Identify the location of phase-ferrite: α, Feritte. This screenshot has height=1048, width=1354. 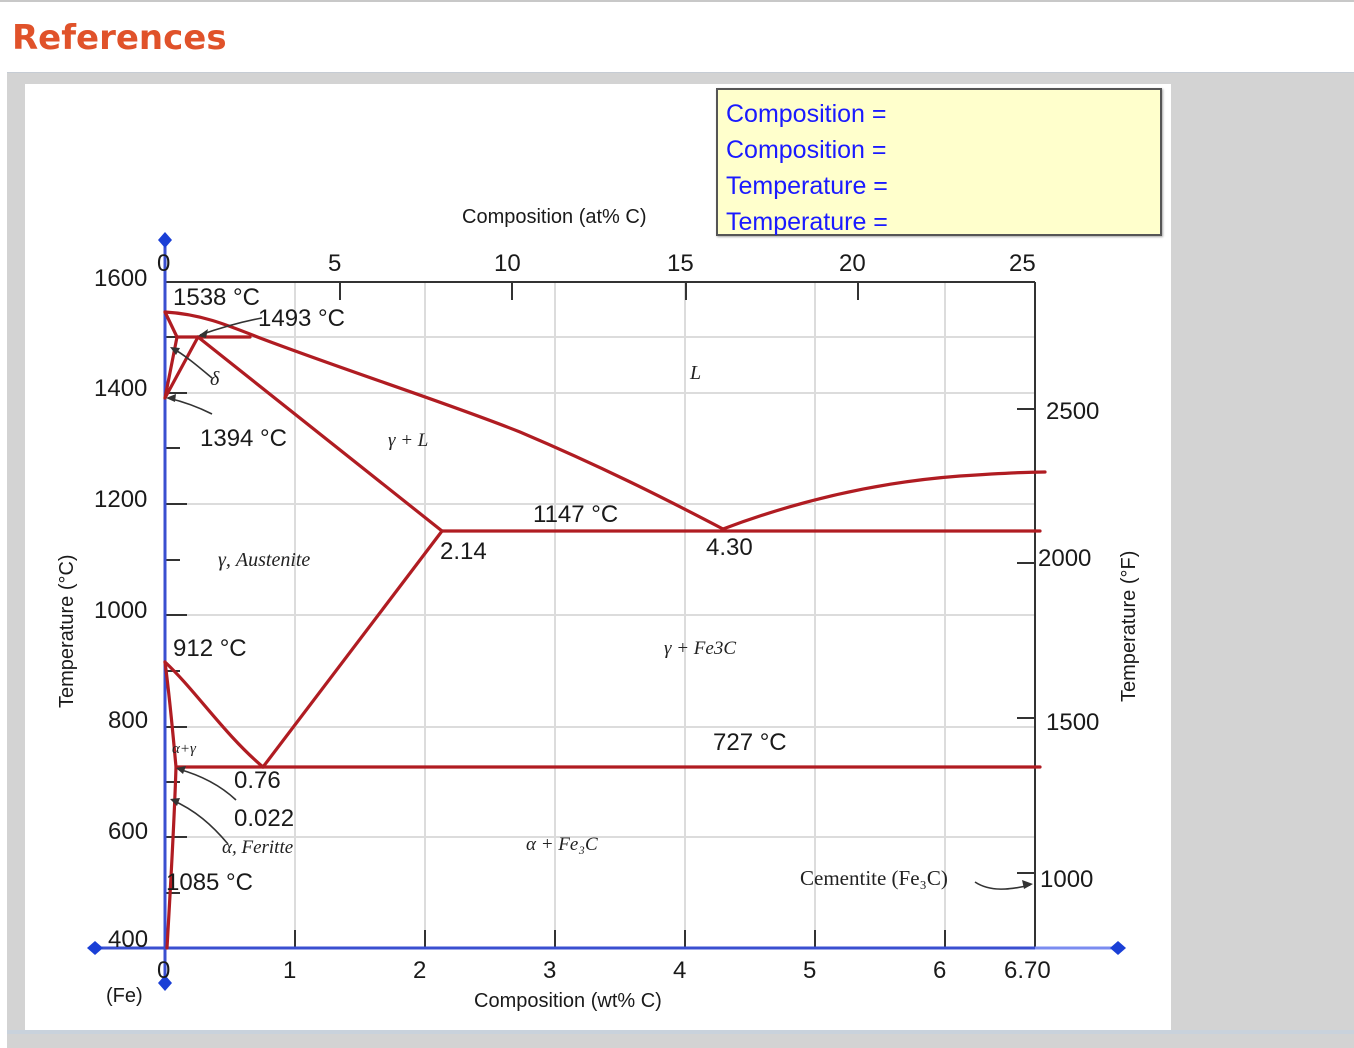
(258, 847).